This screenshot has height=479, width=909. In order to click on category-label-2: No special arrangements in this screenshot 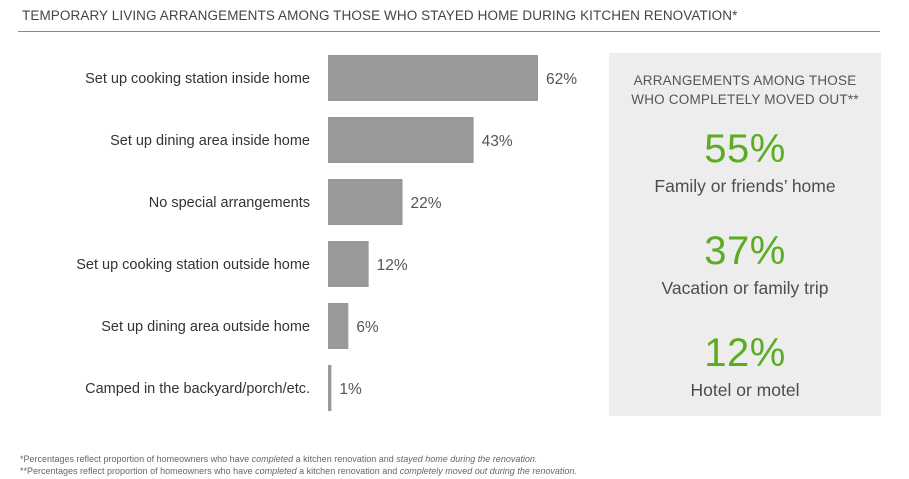, I will do `click(229, 203)`.